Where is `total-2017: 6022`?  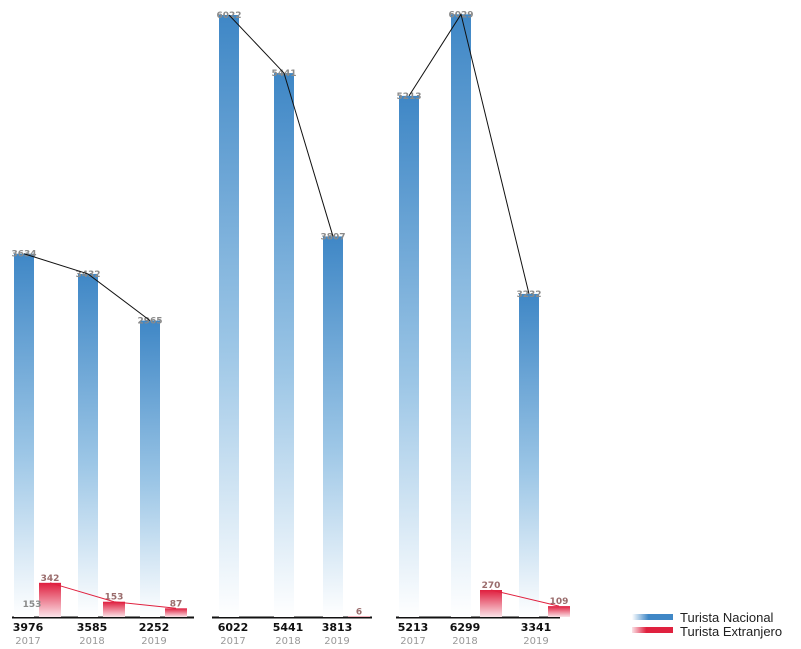
total-2017: 6022 is located at coordinates (233, 627).